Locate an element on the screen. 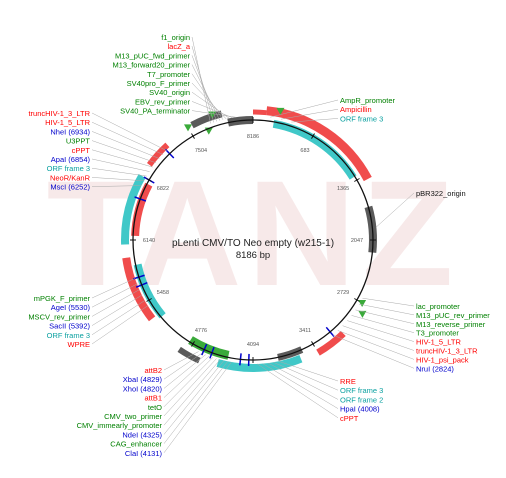 The height and width of the screenshot is (478, 506). label-labels_left_lower-3: SacII (5392) is located at coordinates (69, 326).